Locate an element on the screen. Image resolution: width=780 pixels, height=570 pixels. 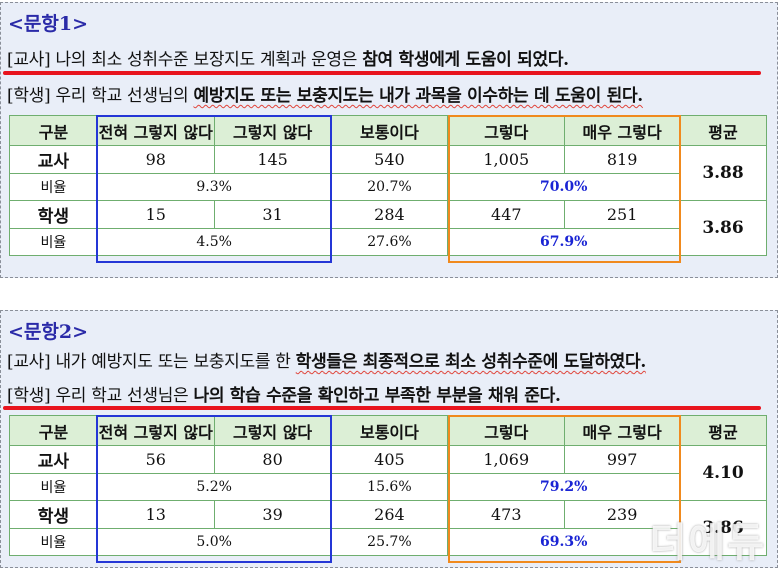
cell-ratio-negative: 9.3% is located at coordinates (214, 187).